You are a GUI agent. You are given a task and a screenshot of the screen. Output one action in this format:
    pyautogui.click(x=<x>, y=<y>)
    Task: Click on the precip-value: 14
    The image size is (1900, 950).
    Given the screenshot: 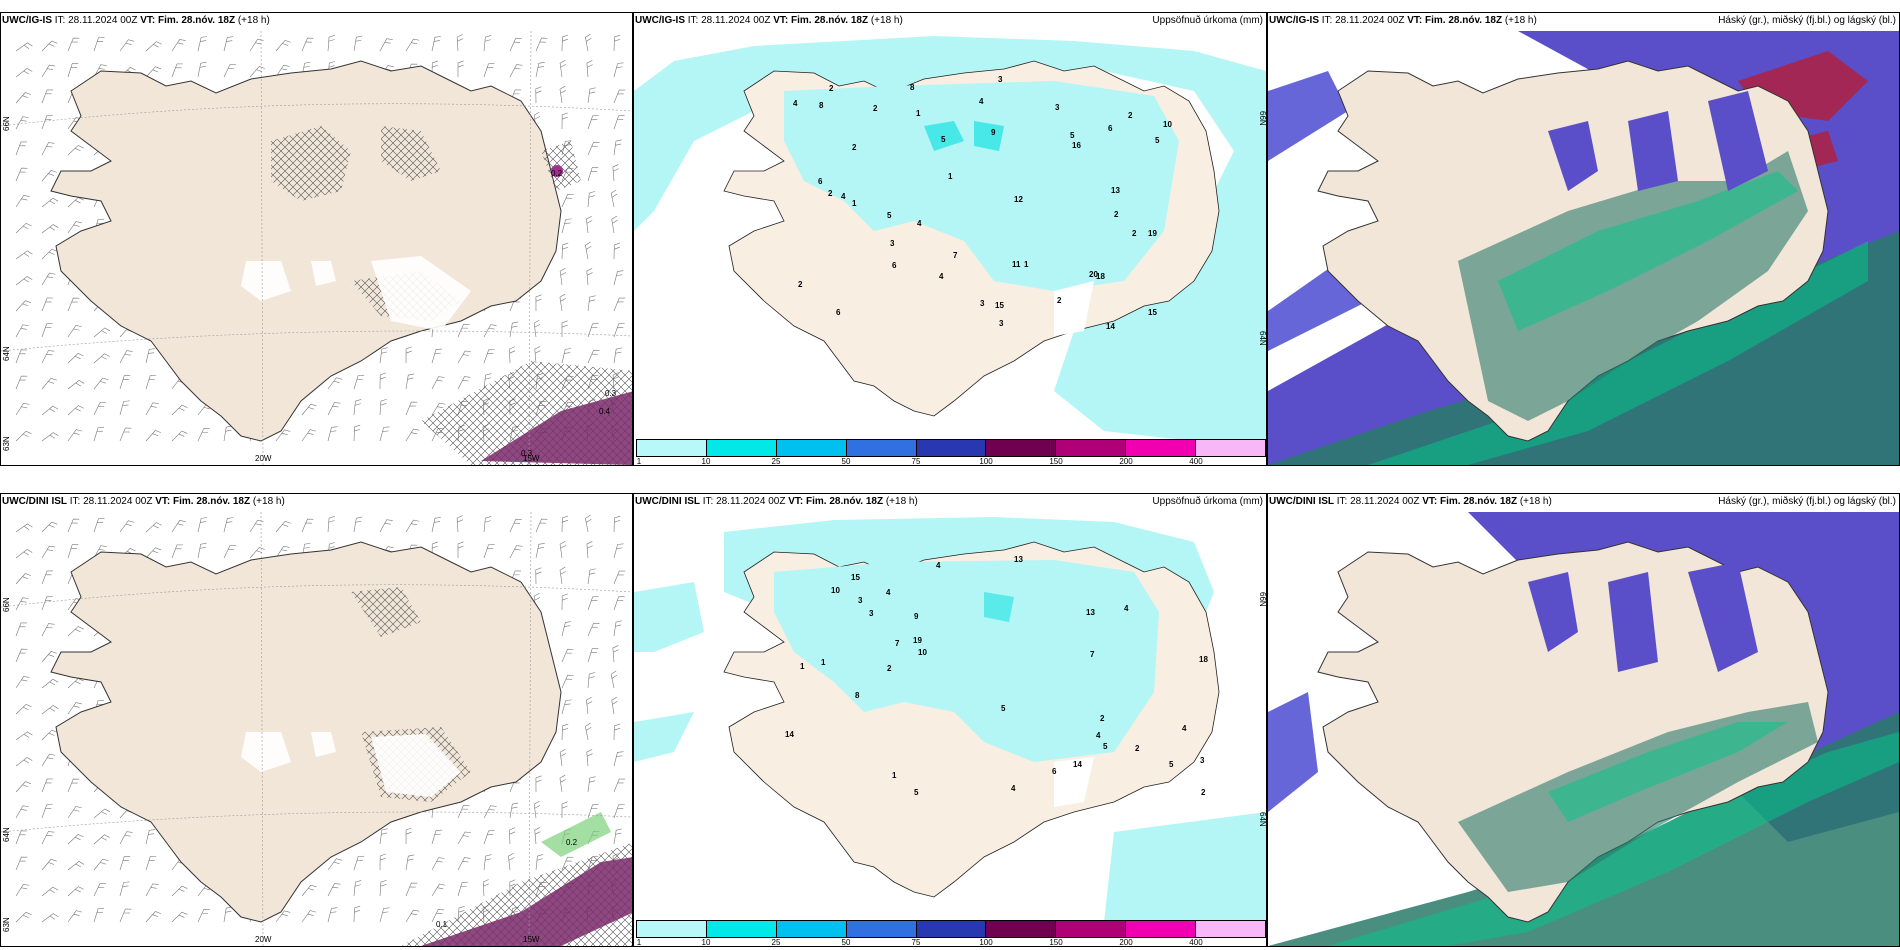 What is the action you would take?
    pyautogui.click(x=1077, y=764)
    